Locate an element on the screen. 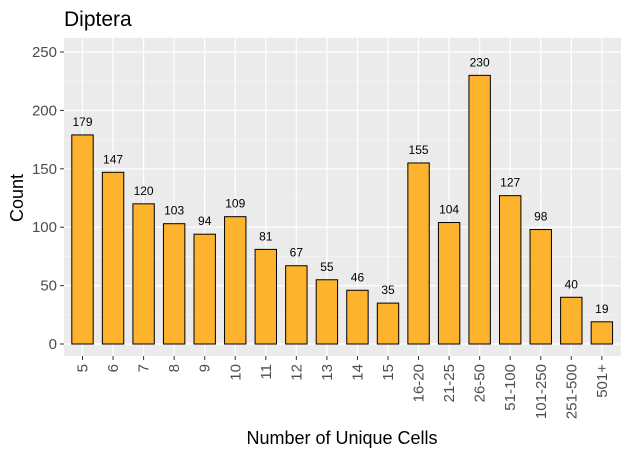 The width and height of the screenshot is (629, 455). y-axis-title: Count is located at coordinates (17, 198).